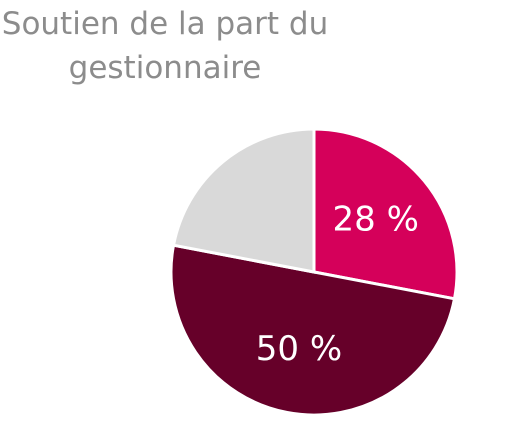 This screenshot has height=435, width=511. What do you see at coordinates (299, 349) in the screenshot?
I see `data-label: 50 %` at bounding box center [299, 349].